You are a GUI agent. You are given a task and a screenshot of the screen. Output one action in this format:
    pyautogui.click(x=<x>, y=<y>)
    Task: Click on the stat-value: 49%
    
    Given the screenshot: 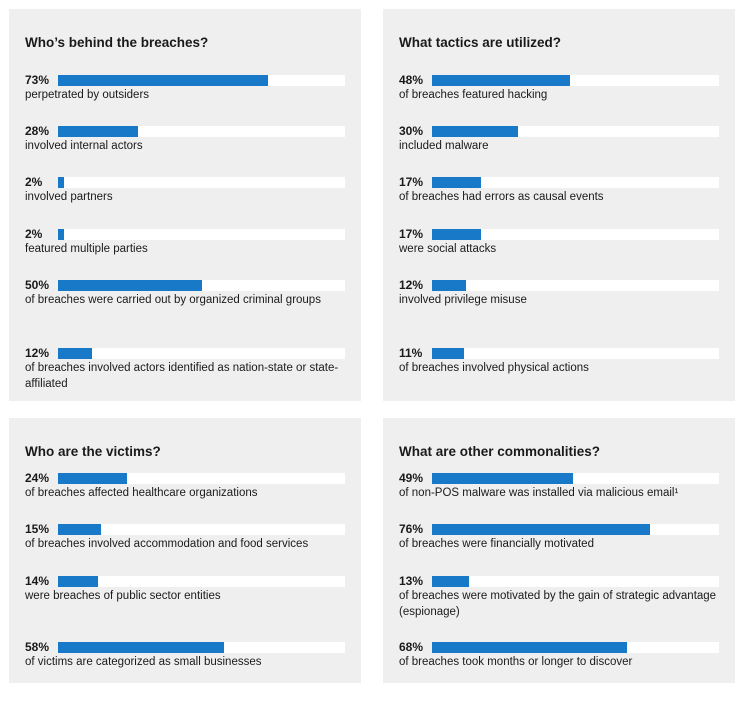 What is the action you would take?
    pyautogui.click(x=411, y=478)
    